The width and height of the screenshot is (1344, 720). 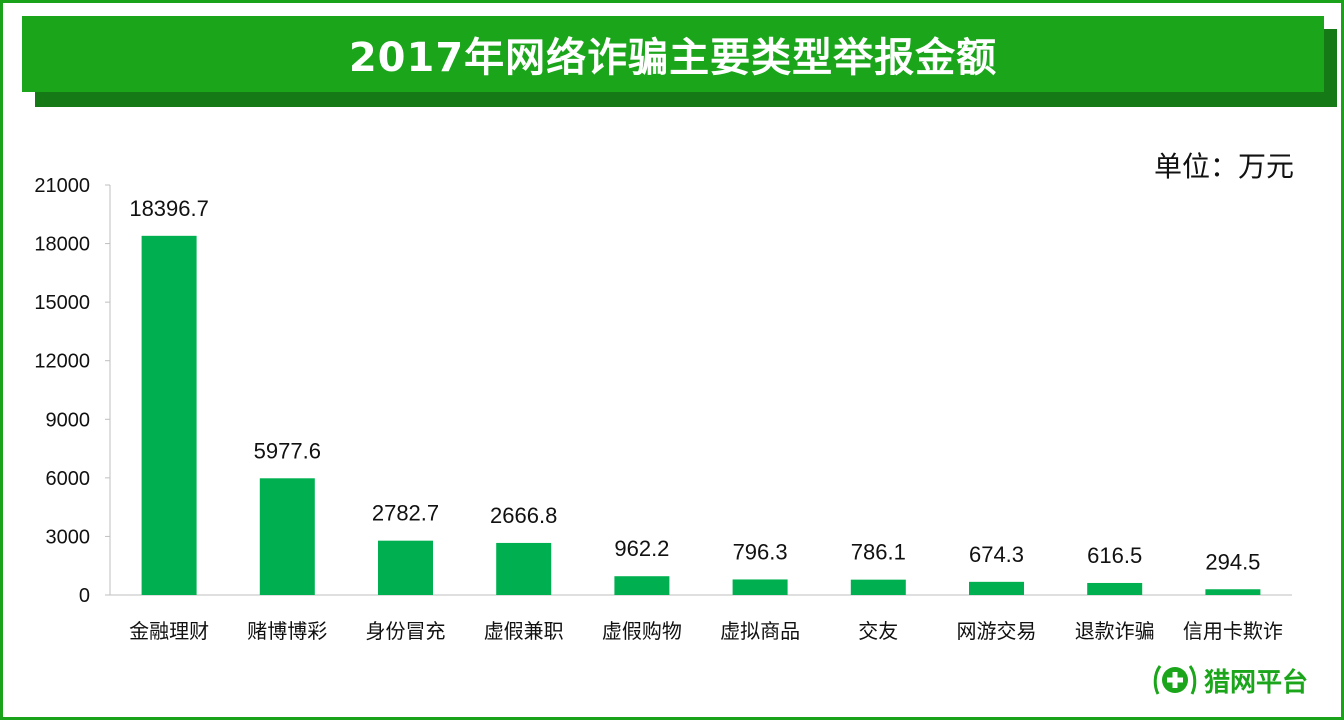 What do you see at coordinates (760, 631) in the screenshot?
I see `x-category-label: 虚拟商品` at bounding box center [760, 631].